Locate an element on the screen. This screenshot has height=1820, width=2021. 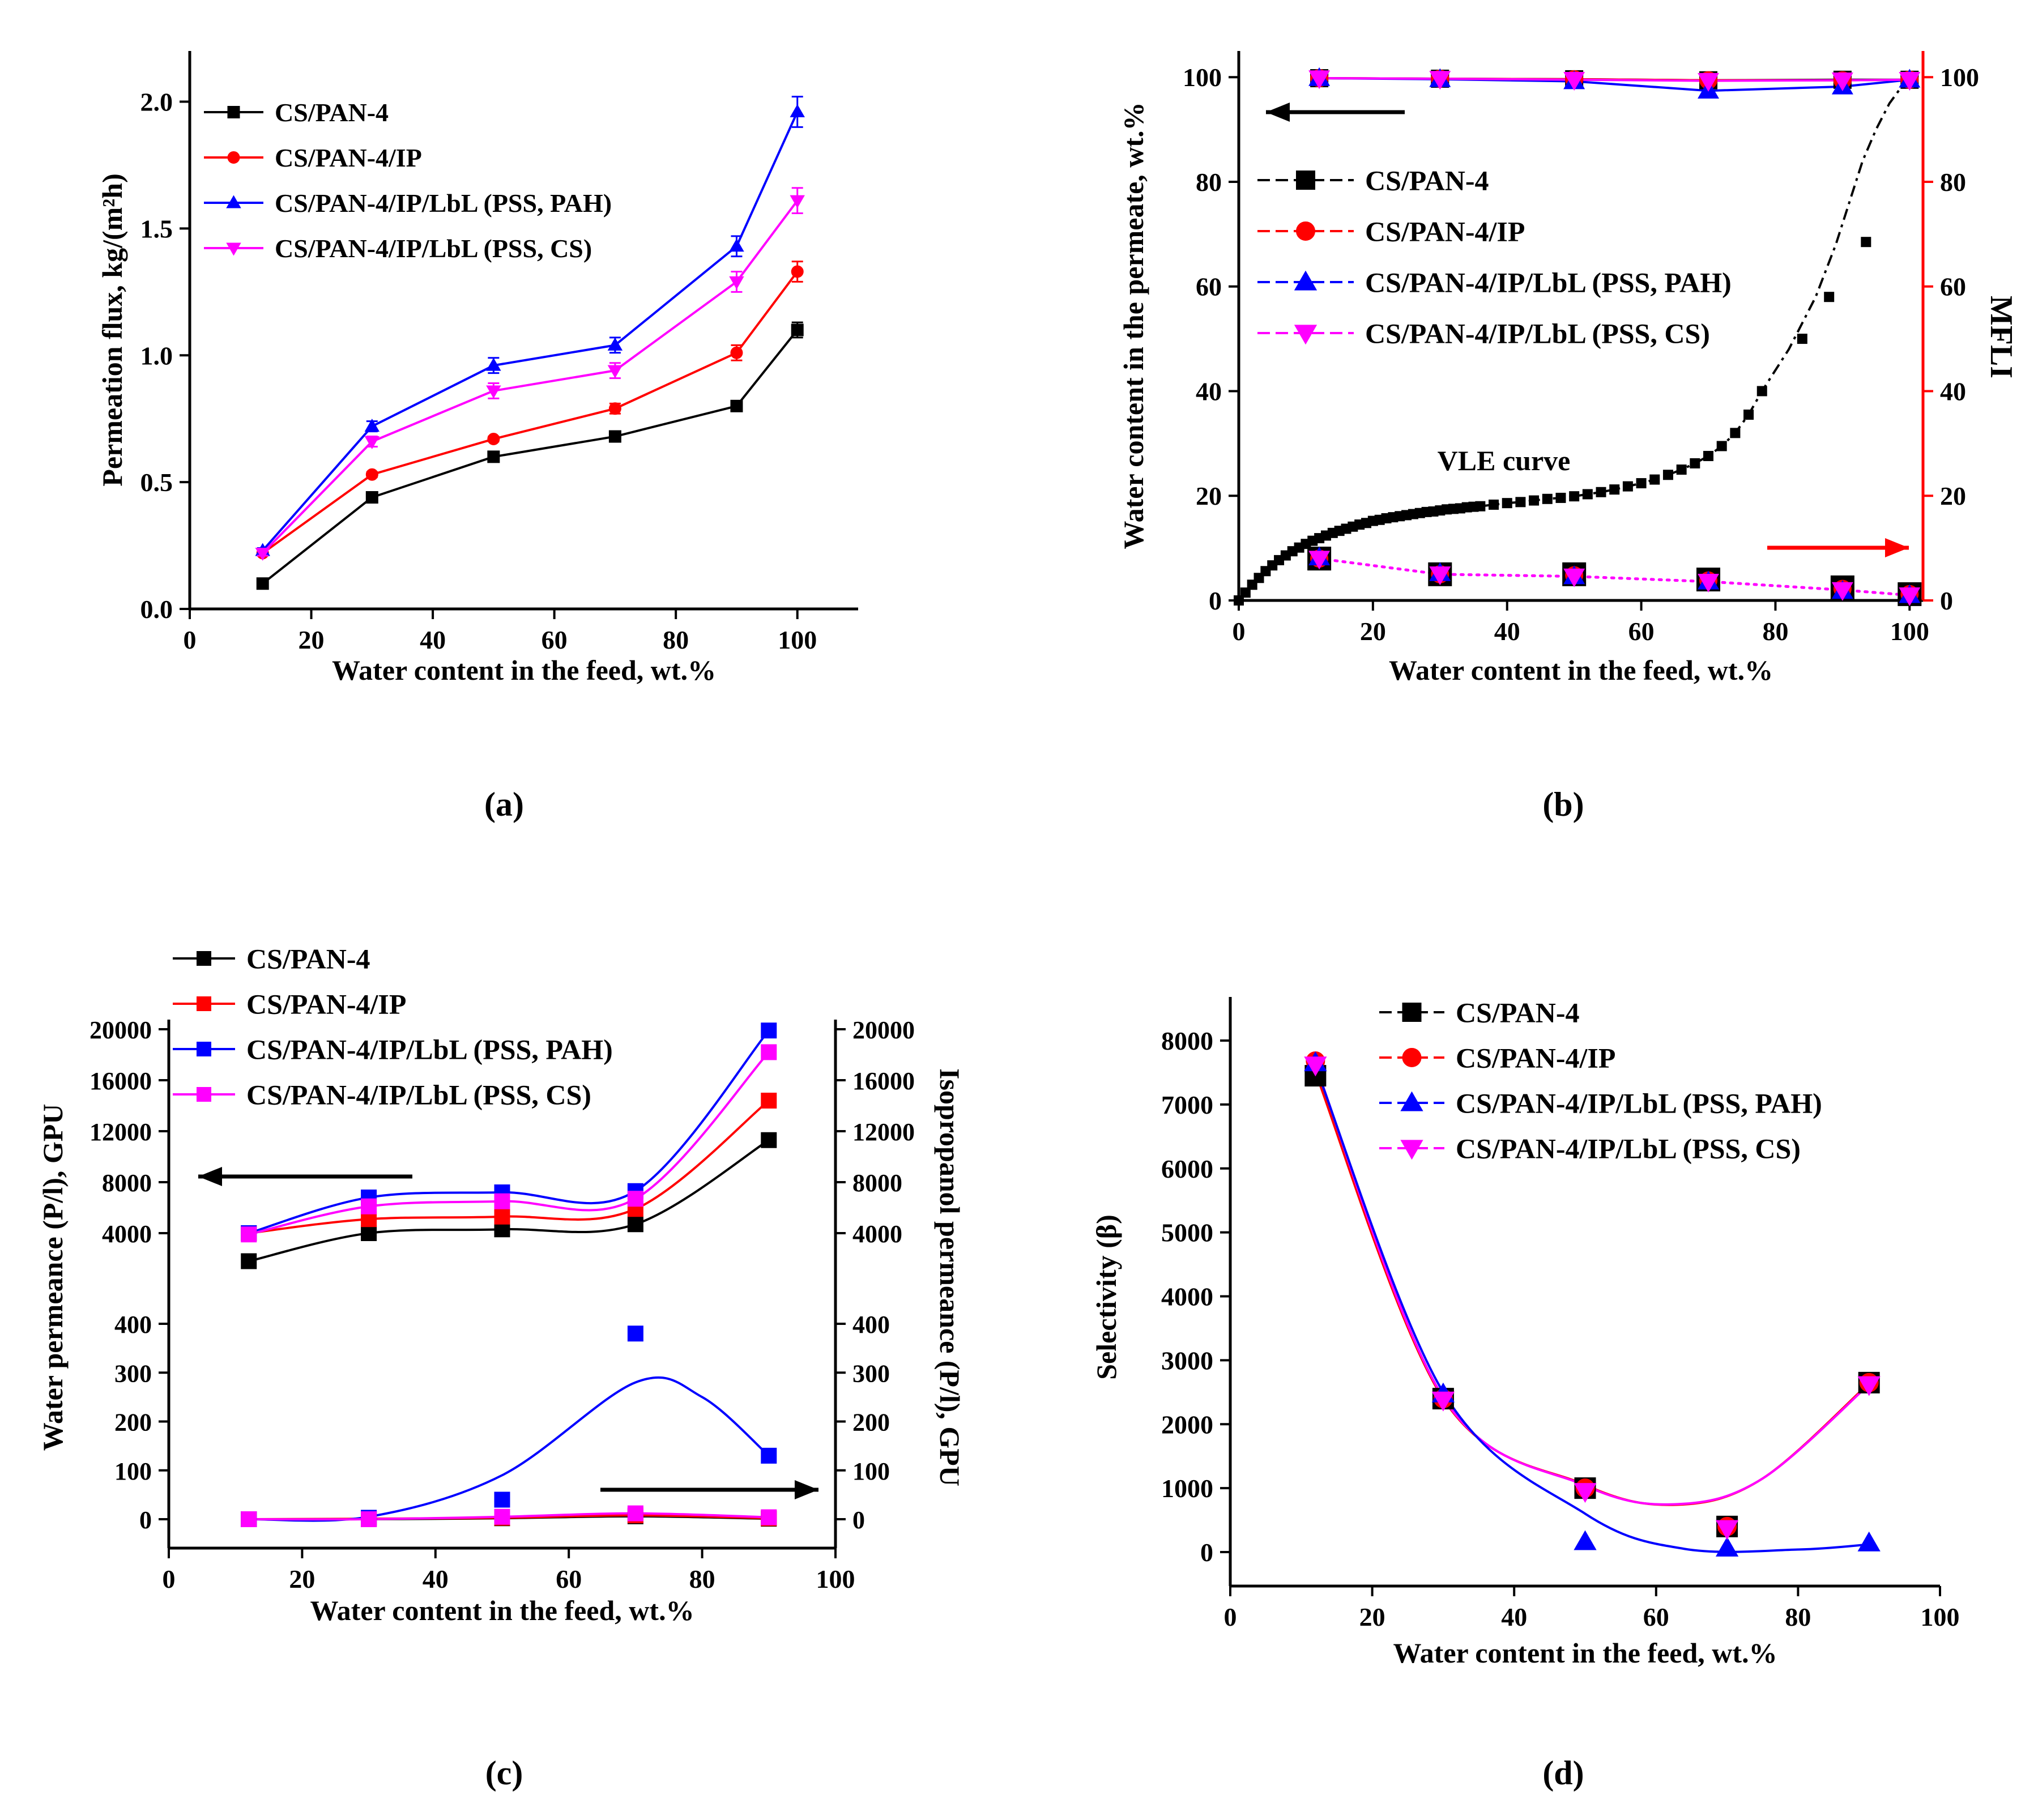
y-tick-label: 12000 is located at coordinates (120, 1132).